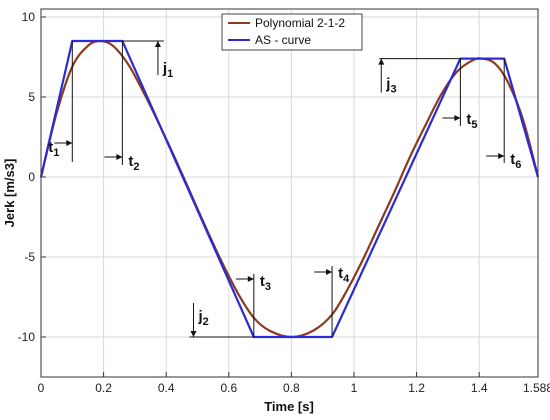  What do you see at coordinates (29, 257) in the screenshot?
I see `y-tick-label: -5` at bounding box center [29, 257].